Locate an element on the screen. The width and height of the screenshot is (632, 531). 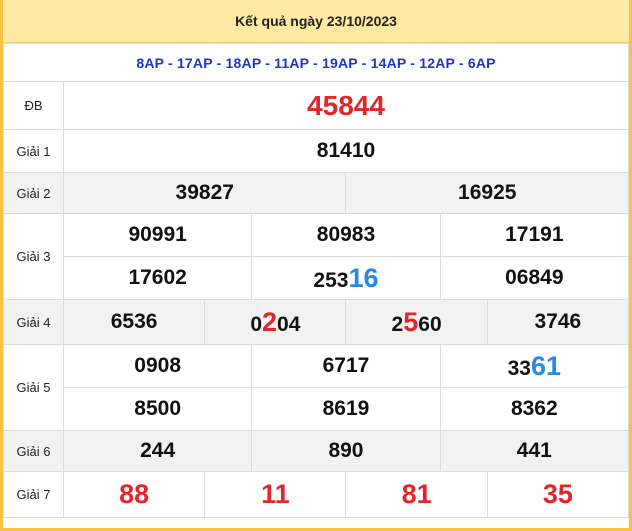
label-g6: Giải 6 is located at coordinates (33, 451).